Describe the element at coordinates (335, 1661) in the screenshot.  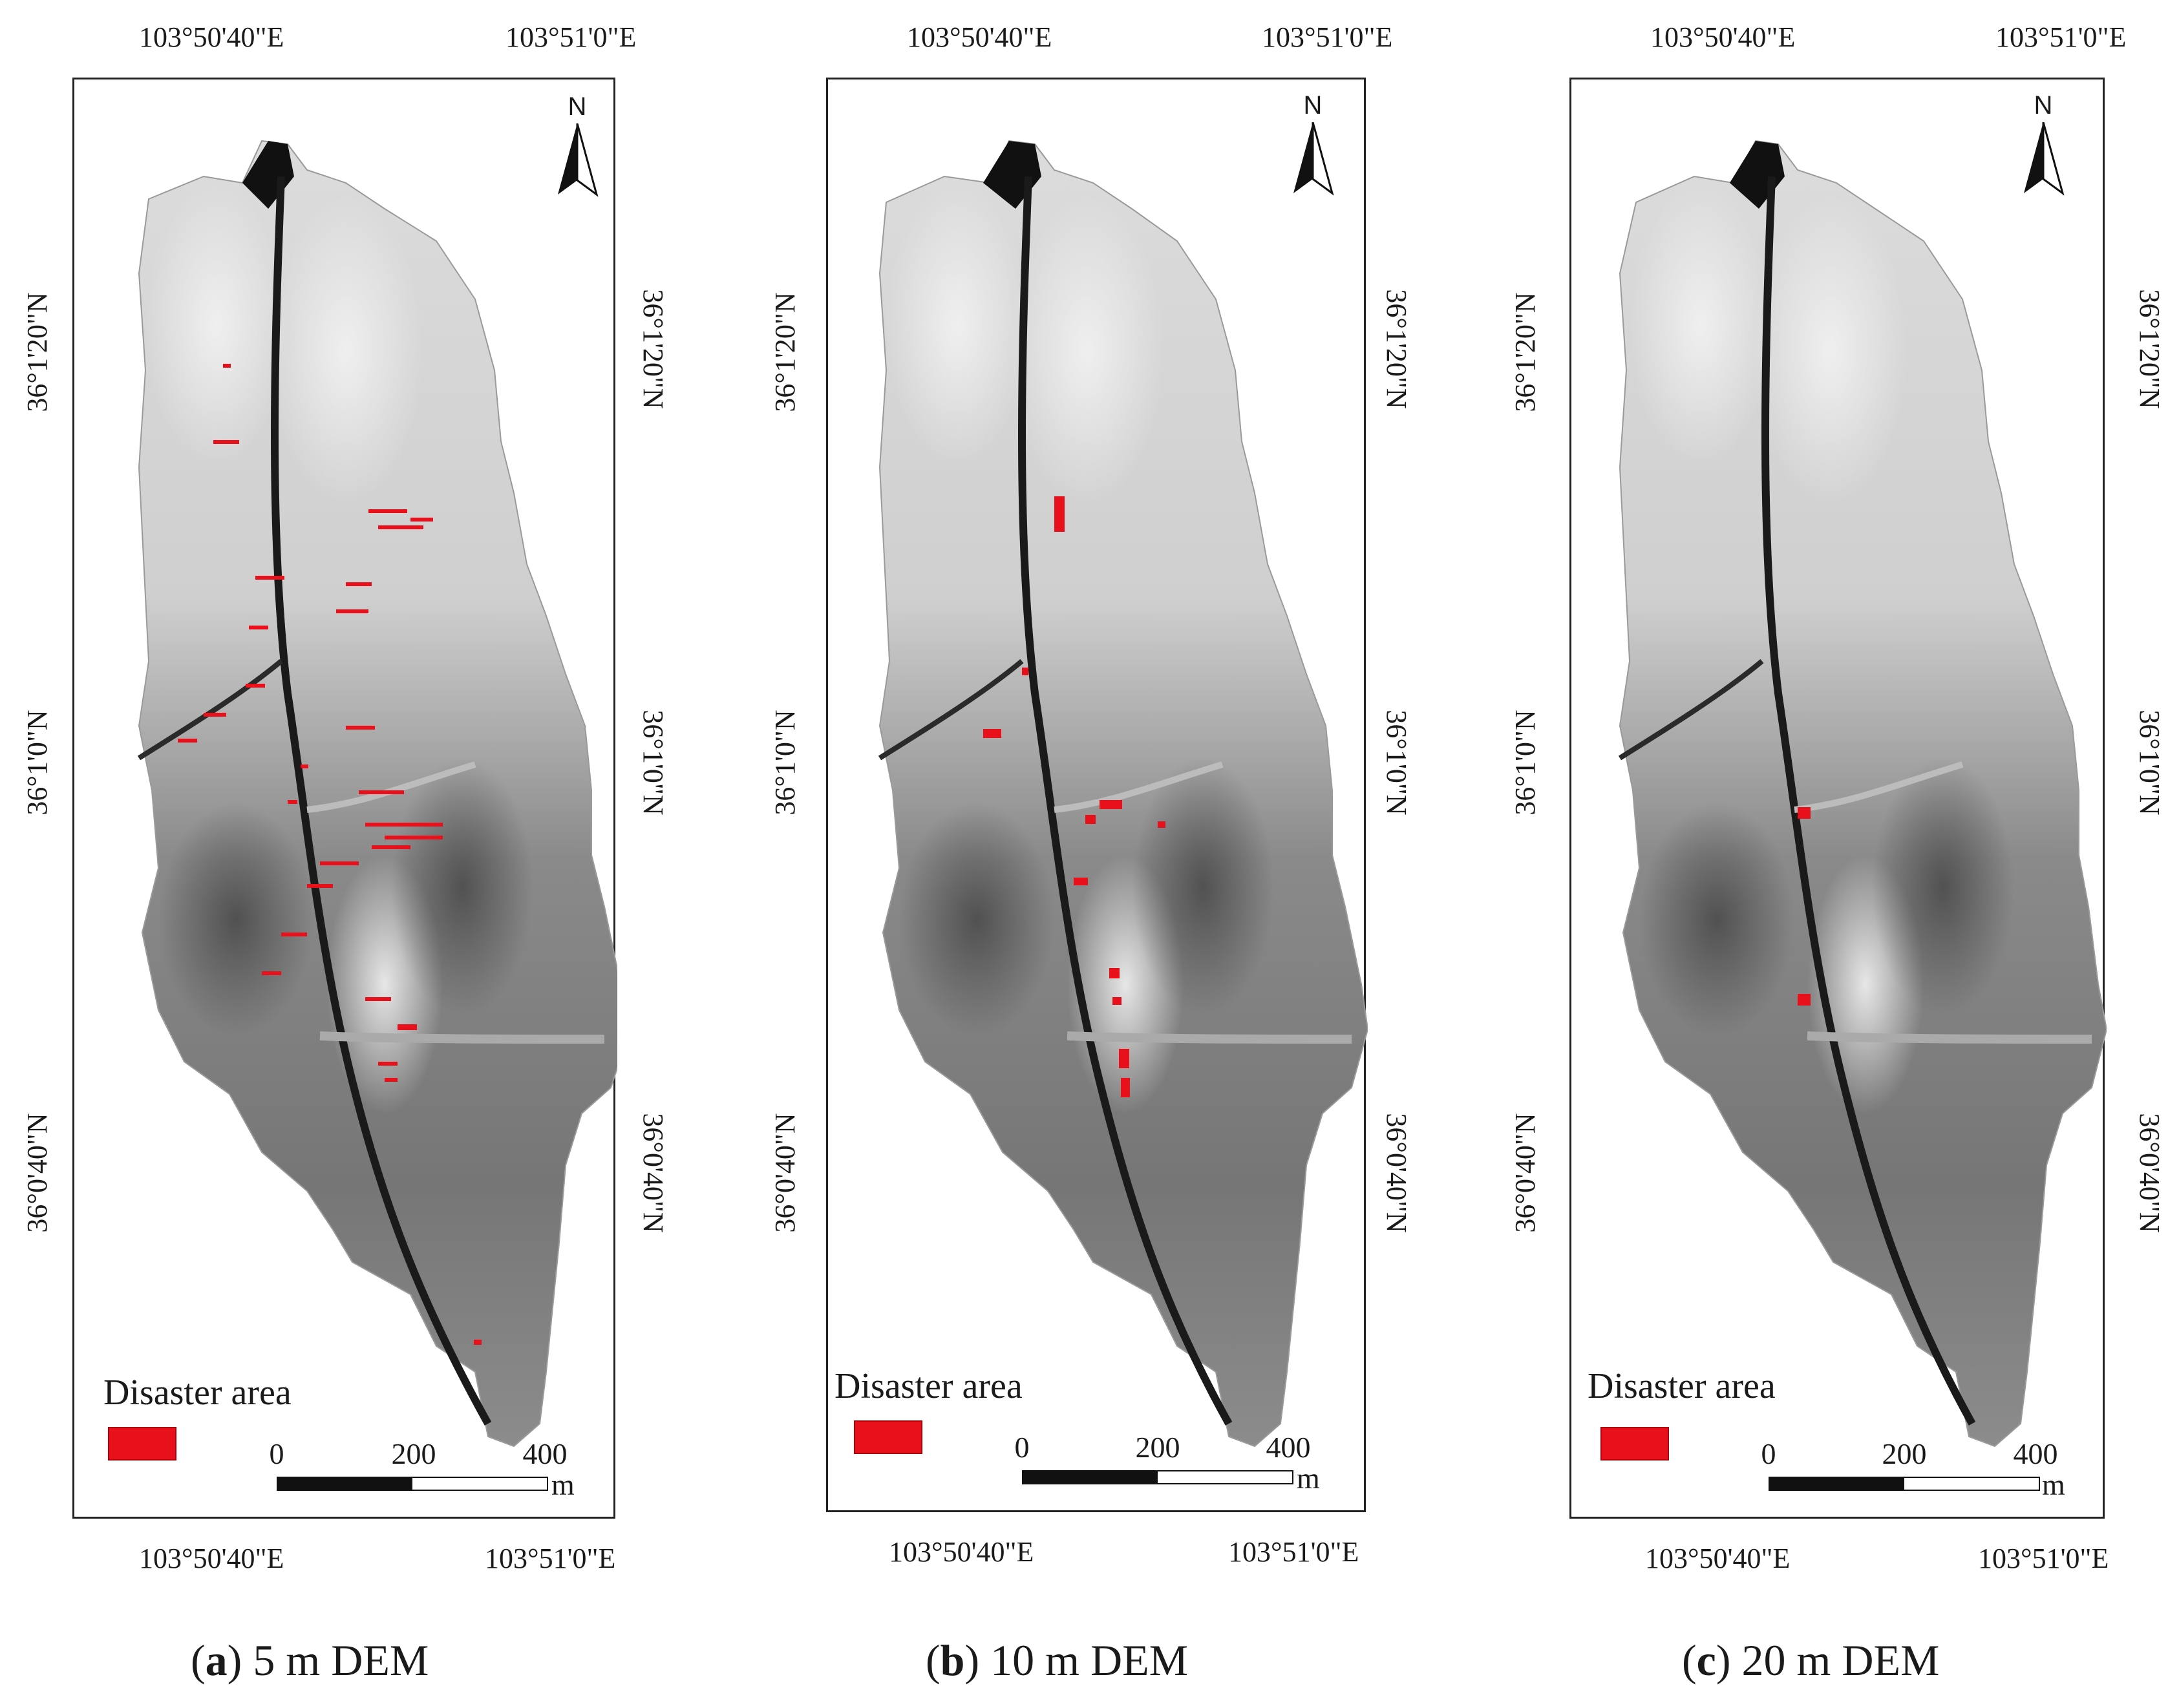
I see `caption-text: 5 m DEM` at that location.